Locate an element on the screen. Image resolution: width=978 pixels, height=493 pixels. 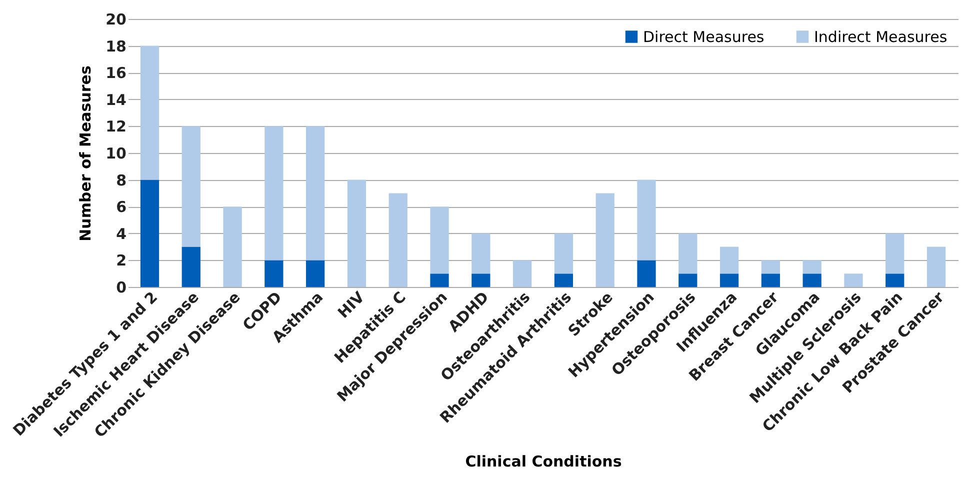
y-tick-label: 14 is located at coordinates (116, 99).